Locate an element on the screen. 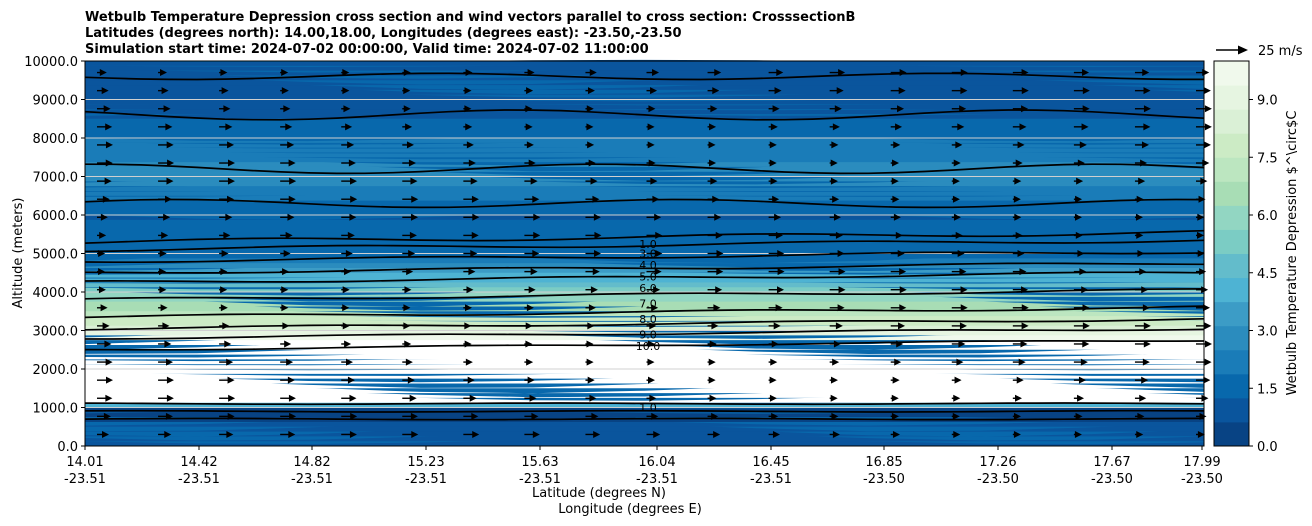 Image resolution: width=1312 pixels, height=526 pixels. x-tick-label-lon: -23.50 is located at coordinates (1202, 479).